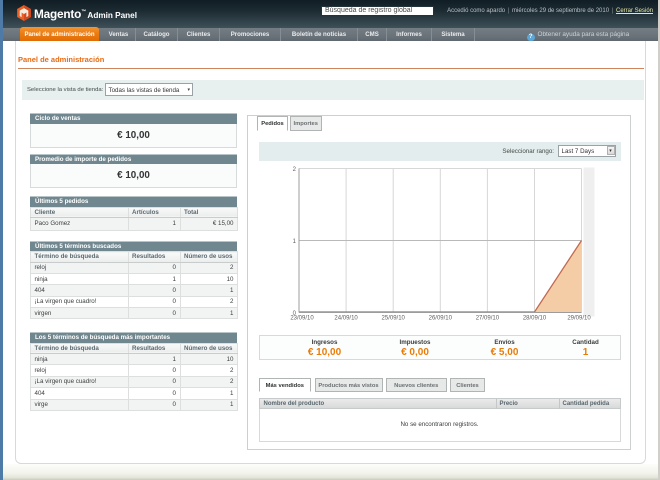 This screenshot has width=660, height=480. What do you see at coordinates (394, 318) in the screenshot?
I see `svg-text: 25/09/10` at bounding box center [394, 318].